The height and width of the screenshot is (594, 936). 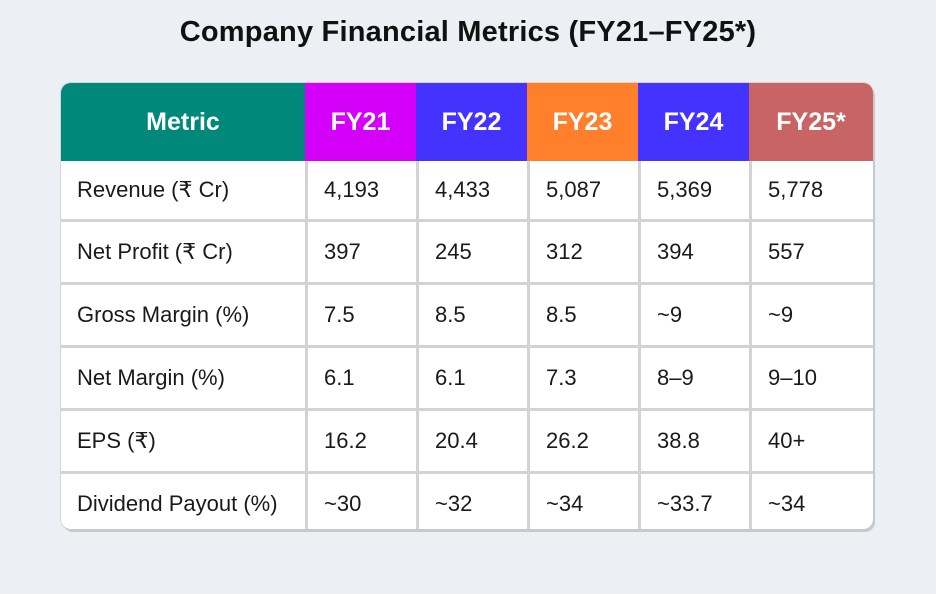 I want to click on metric-label-cell: Gross Margin (%), so click(x=183, y=313).